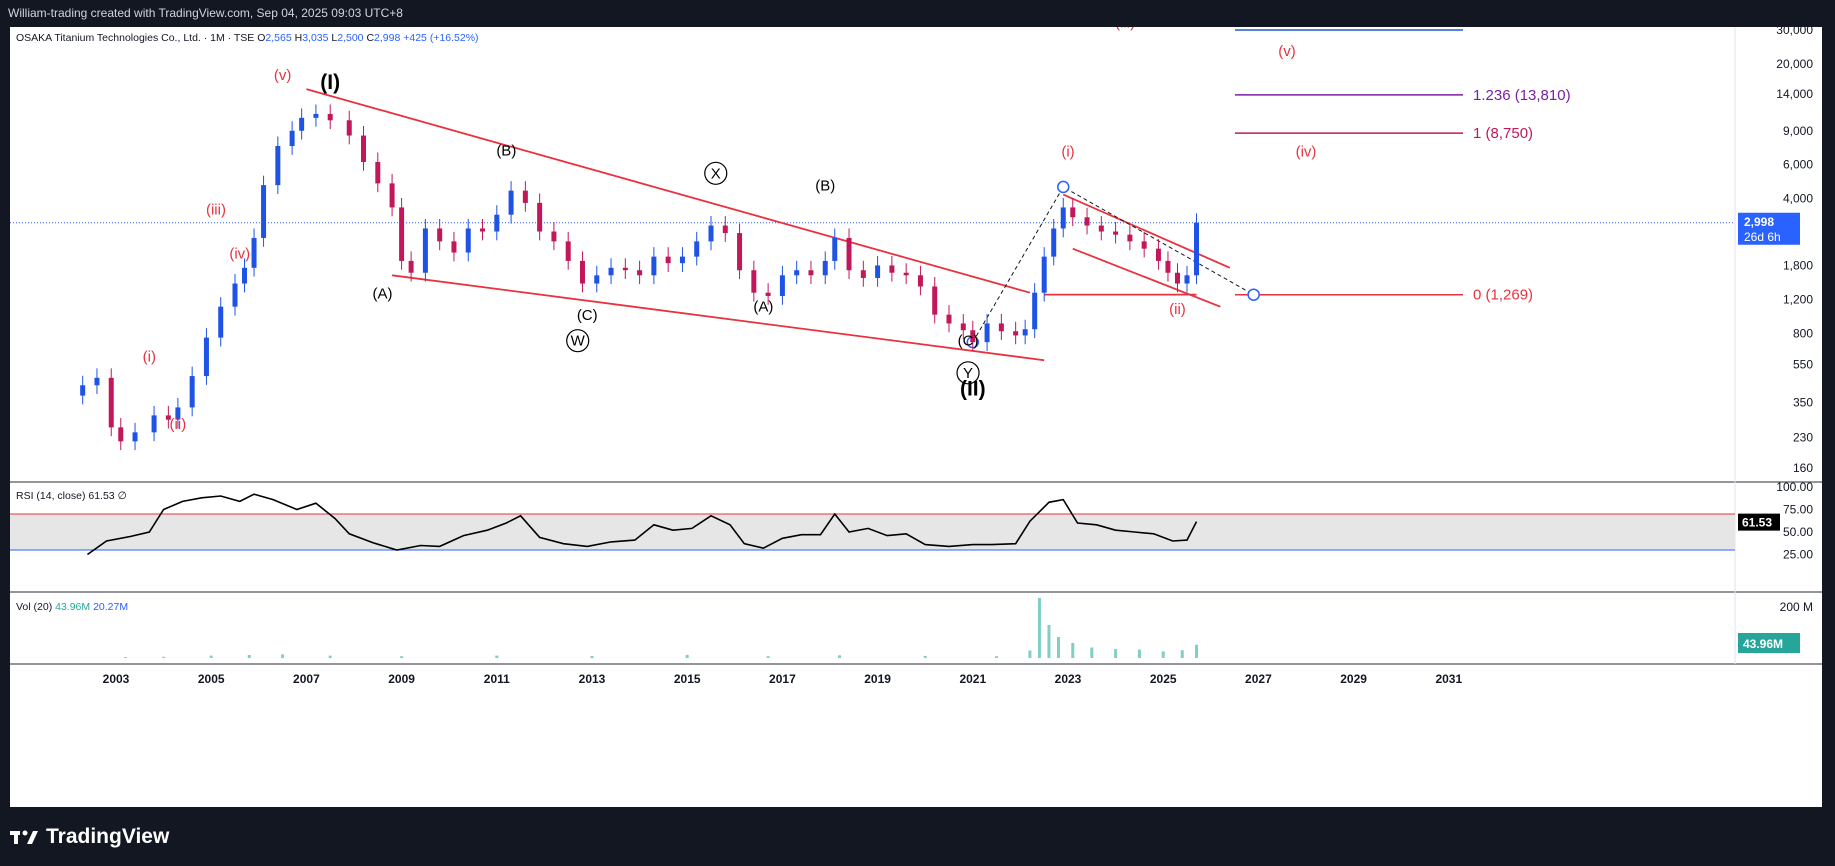 The height and width of the screenshot is (866, 1835). Describe the element at coordinates (1759, 222) in the screenshot. I see `last-price-label: 2,998` at that location.